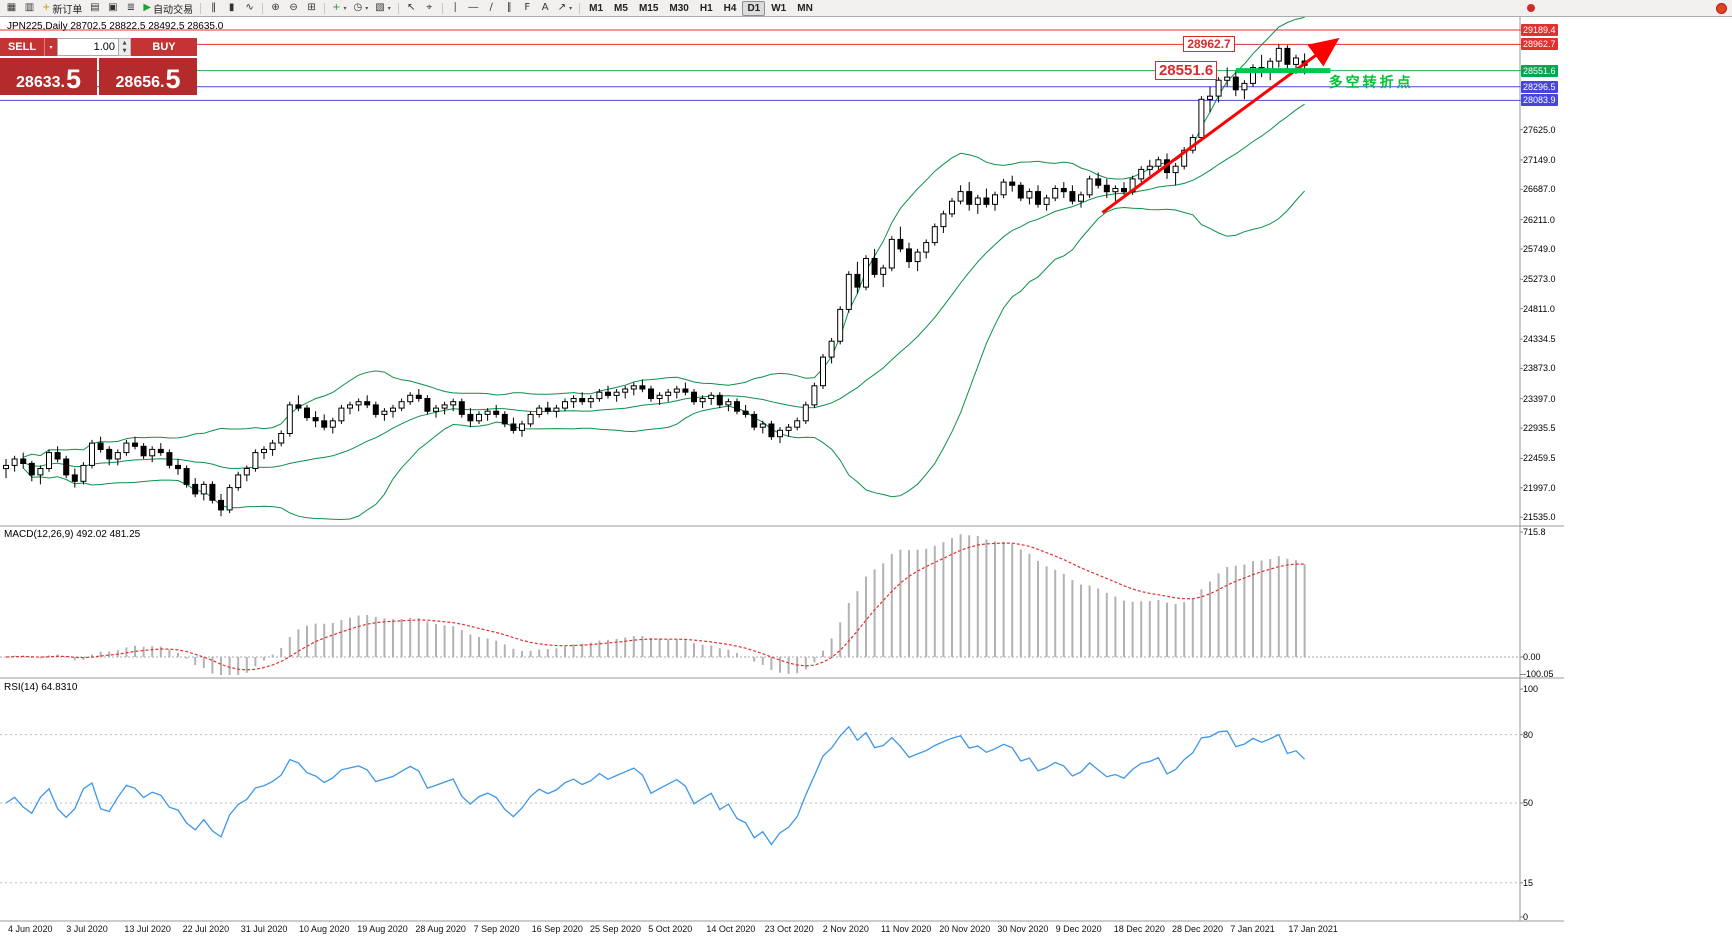 Image resolution: width=1732 pixels, height=938 pixels. Describe the element at coordinates (293, 7) in the screenshot. I see `zoom-out-icon: ⊖` at that location.